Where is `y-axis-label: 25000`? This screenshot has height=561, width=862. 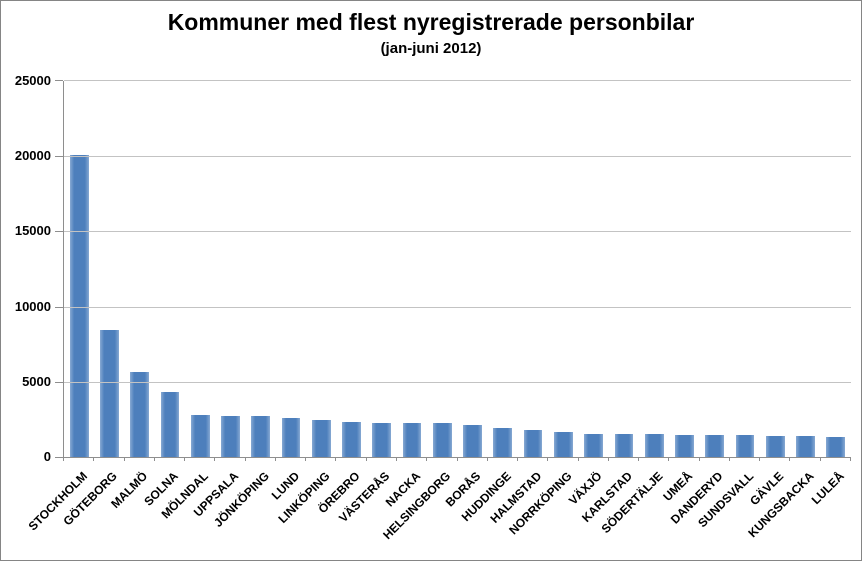
y-axis-label: 25000 is located at coordinates (32, 80).